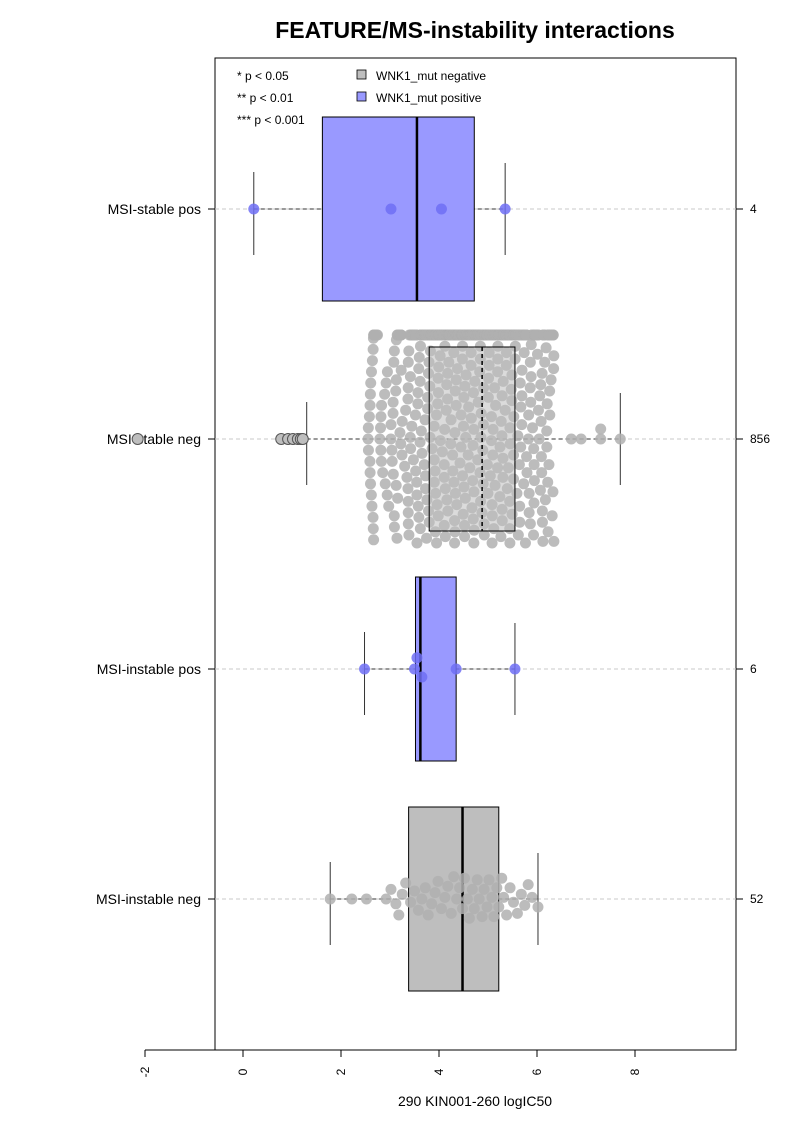 The image size is (793, 1122). Describe the element at coordinates (271, 120) in the screenshot. I see `significance-legend-item: *** p < 0.001` at that location.